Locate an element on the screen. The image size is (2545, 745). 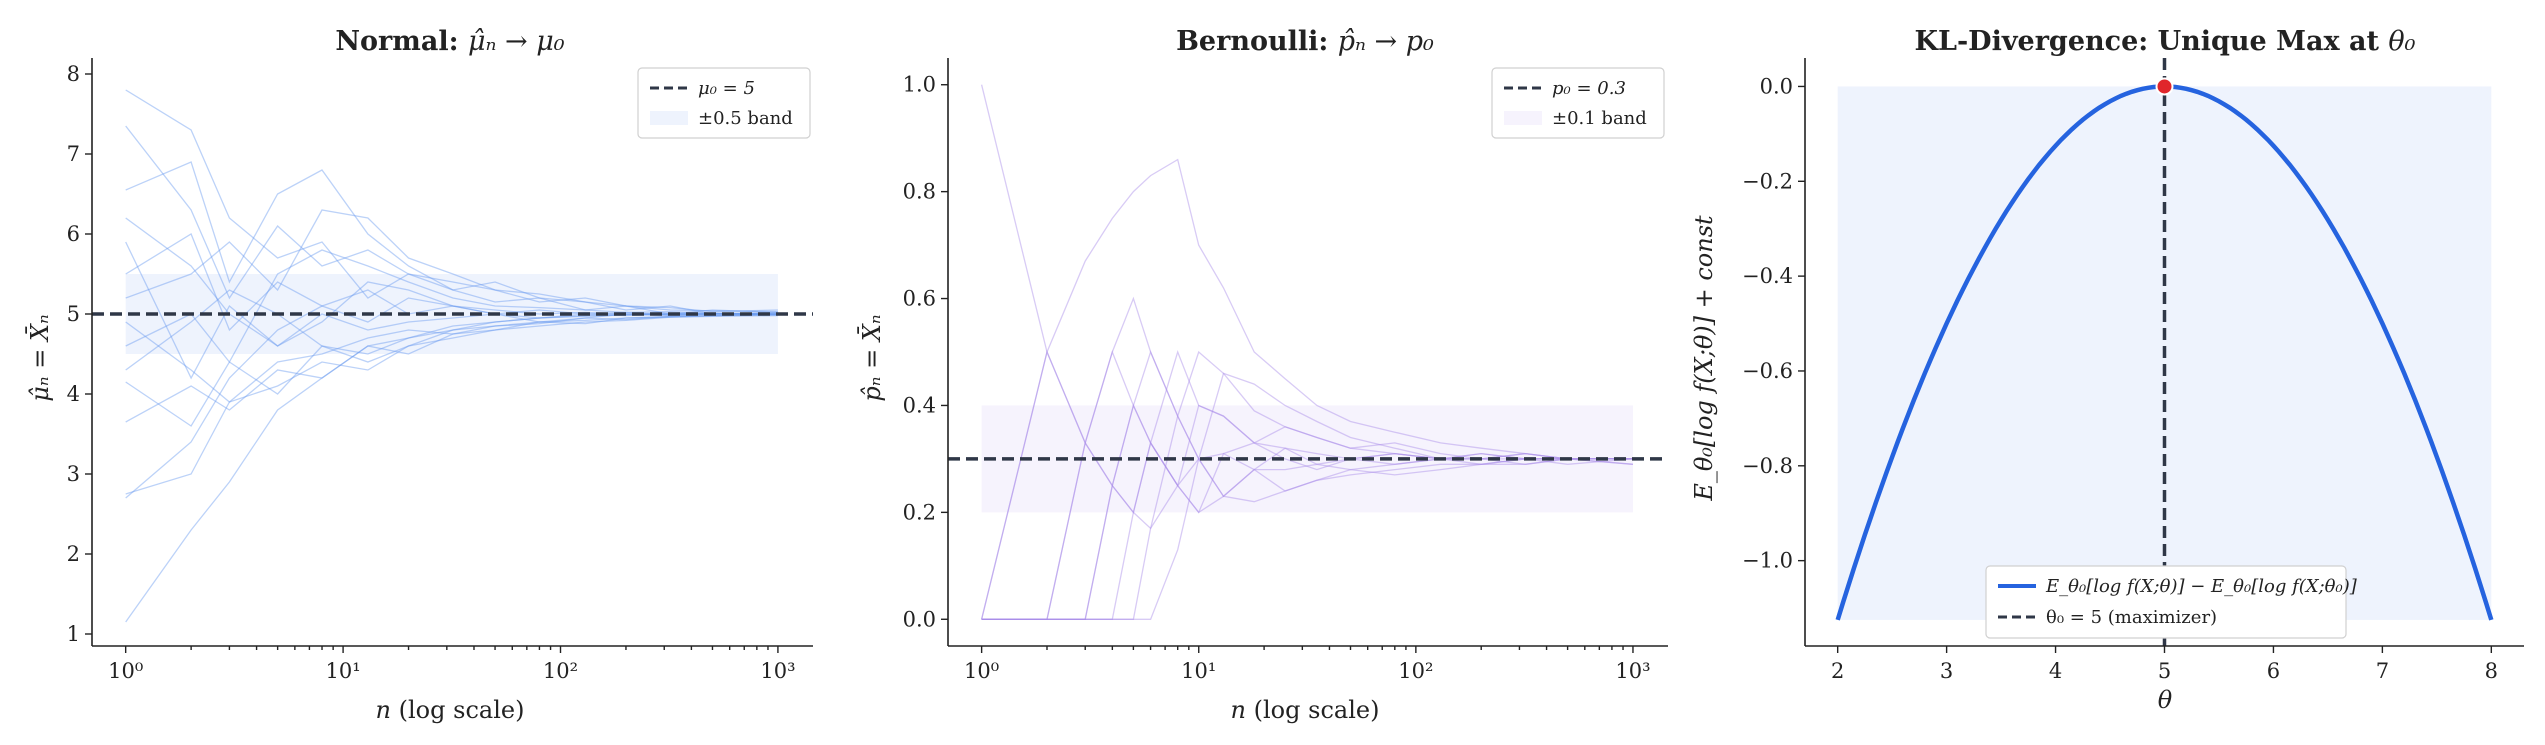
kl-xlabel: θ is located at coordinates (2165, 700).